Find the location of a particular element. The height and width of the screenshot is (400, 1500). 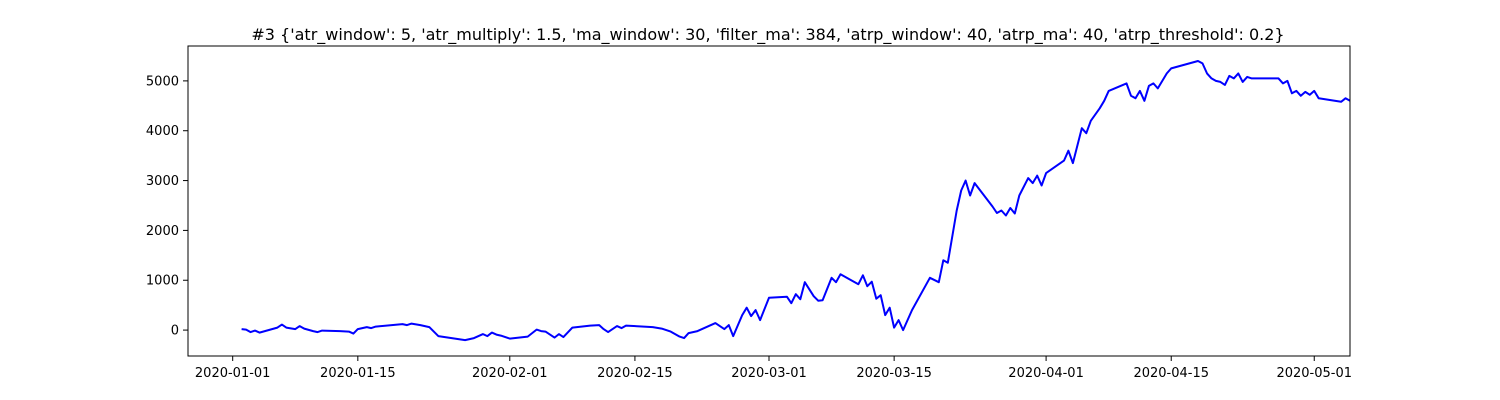

y-tick-label: 3000 is located at coordinates (162, 181).